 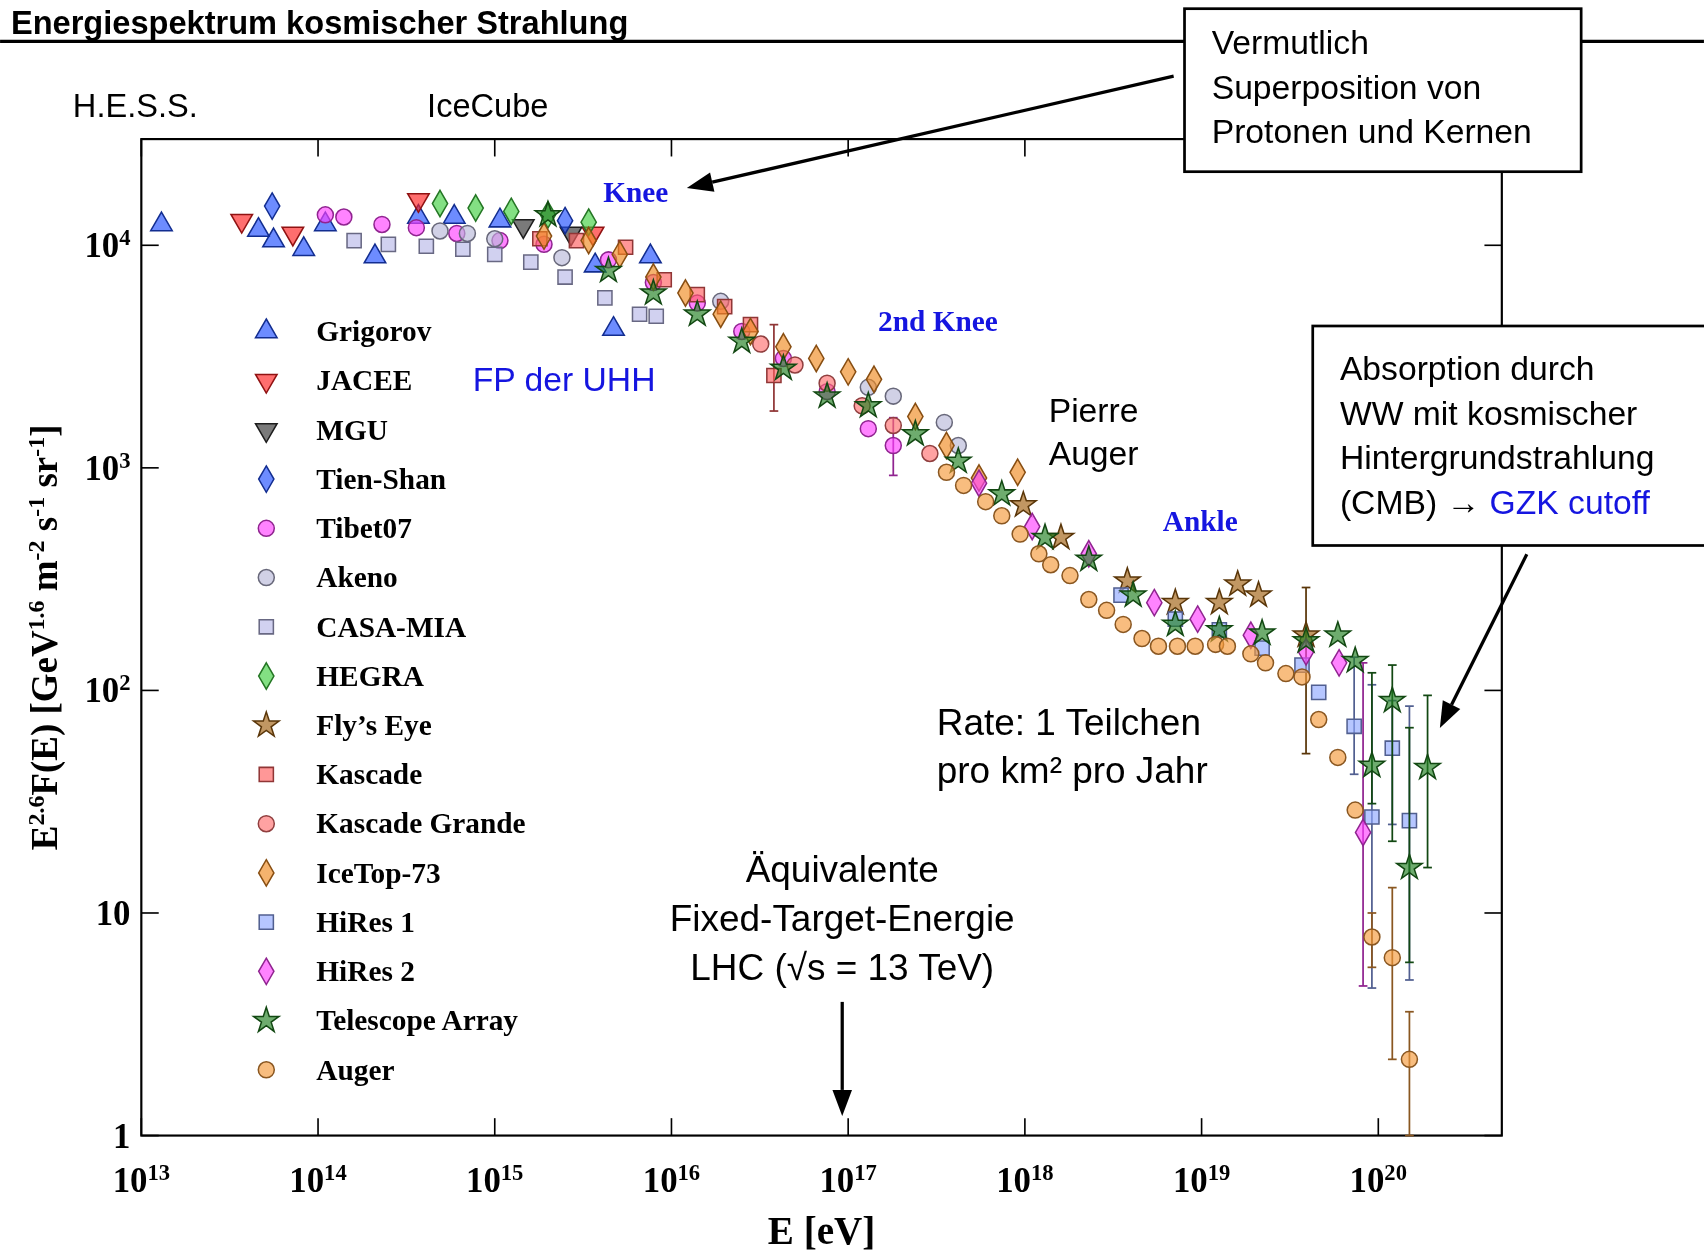 I want to click on annotation: Rate: 1 Teilchen pro km² pro Jahr, so click(x=1072, y=746).